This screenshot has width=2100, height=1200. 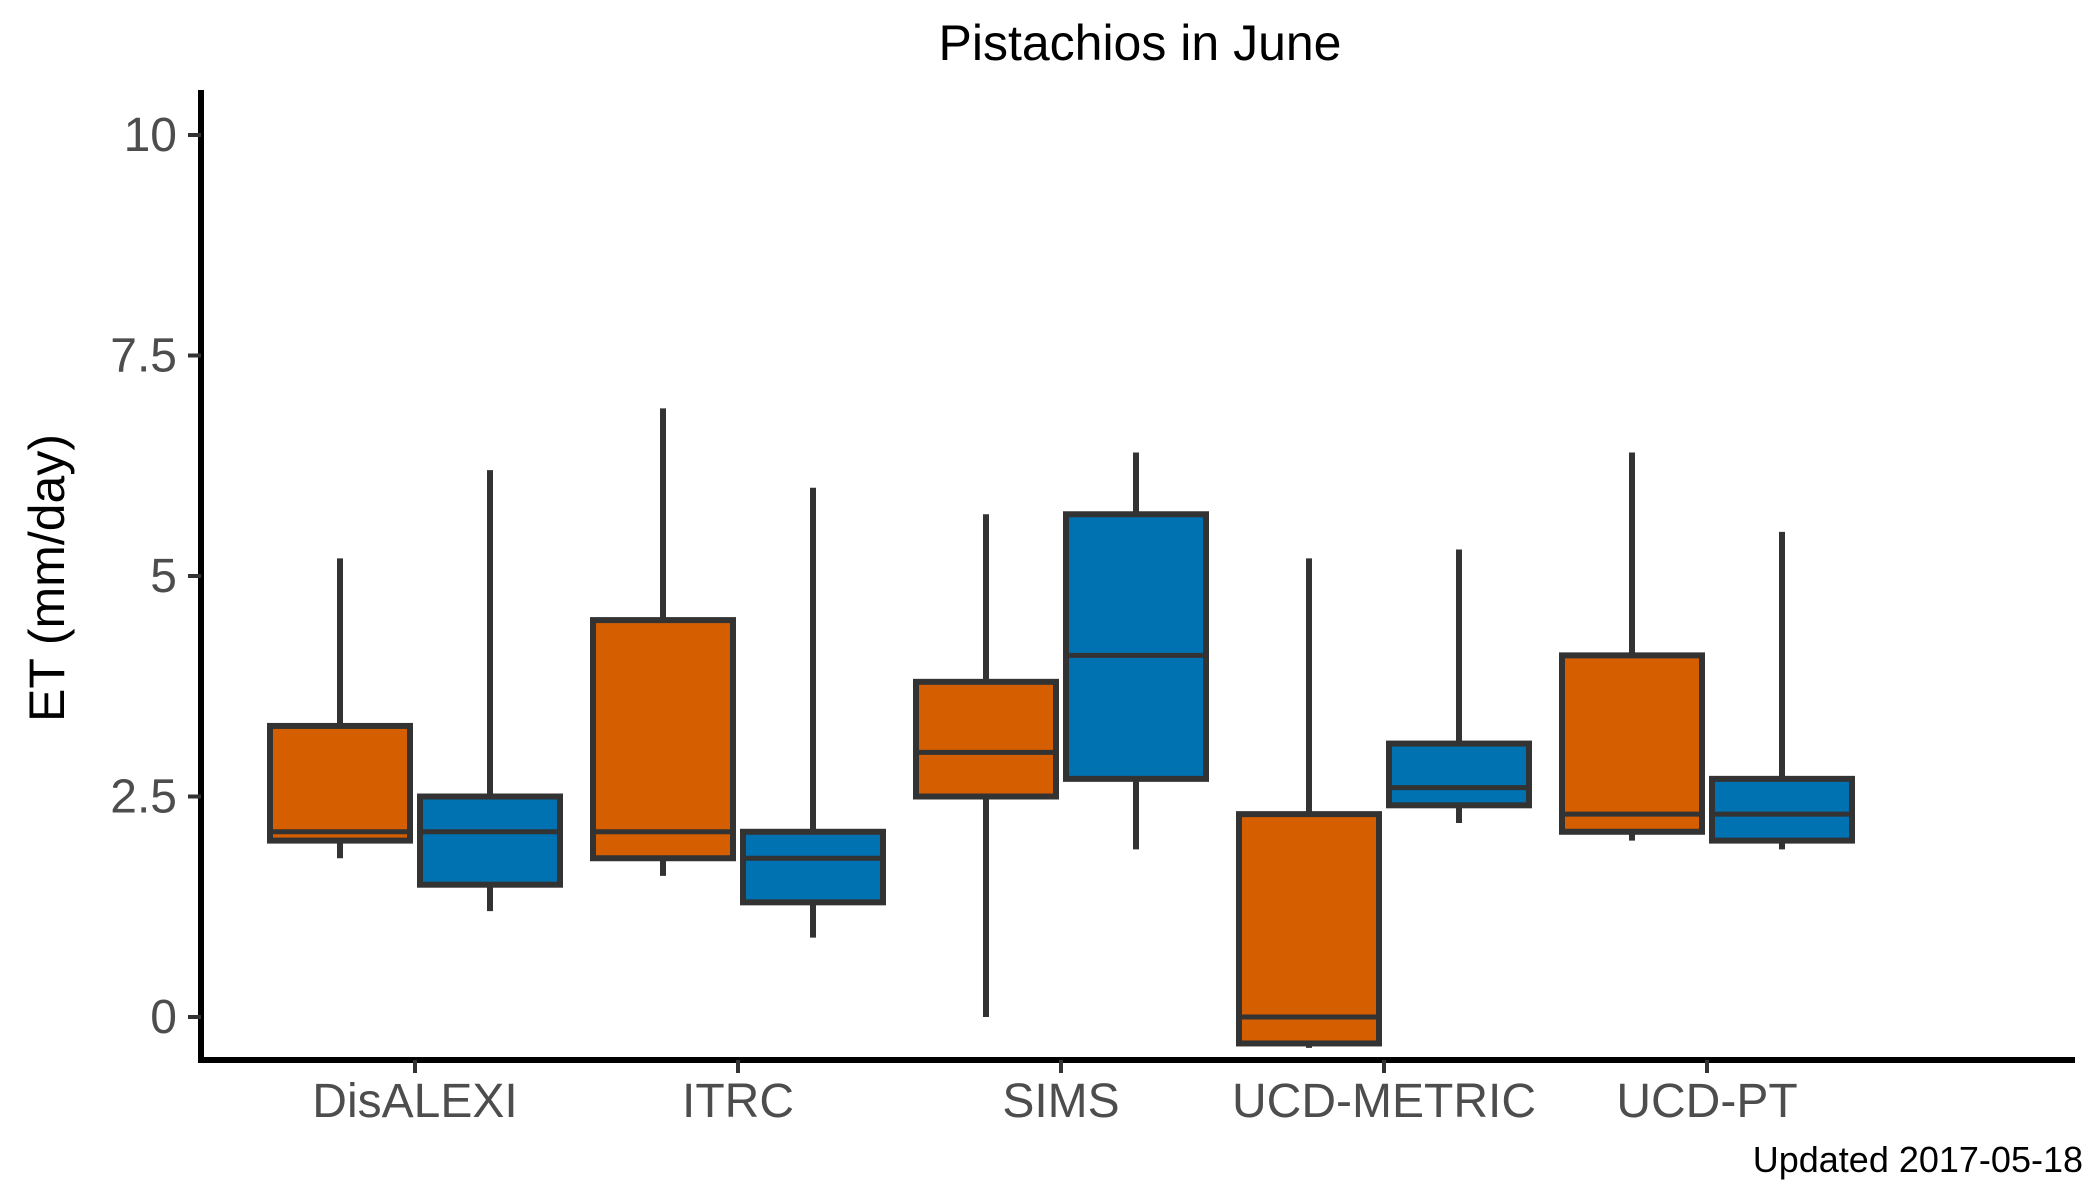 What do you see at coordinates (163, 1017) in the screenshot?
I see `y-tick-label: 0` at bounding box center [163, 1017].